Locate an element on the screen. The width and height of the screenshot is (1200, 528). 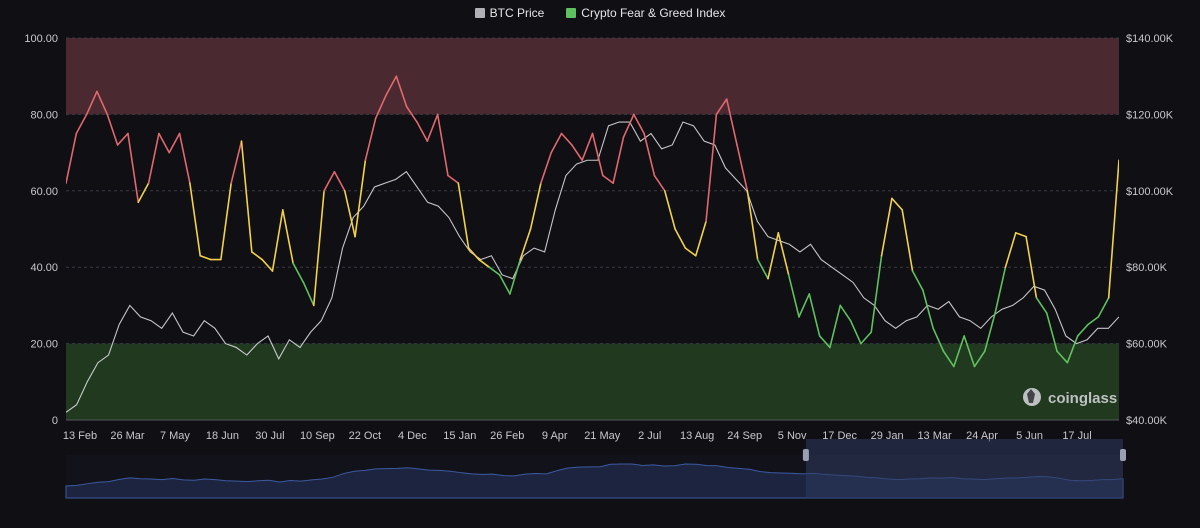
extreme-greed-band is located at coordinates (592, 76).